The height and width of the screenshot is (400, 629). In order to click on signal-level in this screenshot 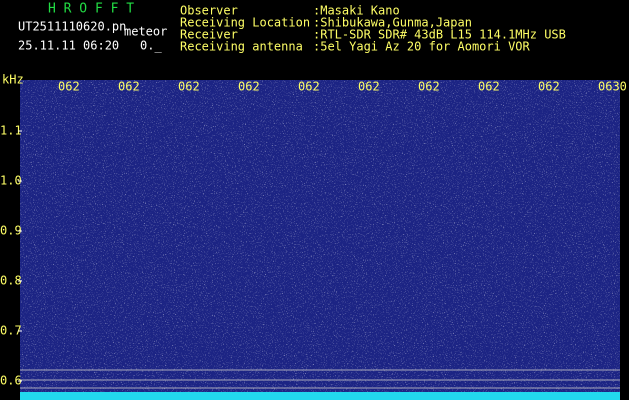, I will do `click(320, 396)`.